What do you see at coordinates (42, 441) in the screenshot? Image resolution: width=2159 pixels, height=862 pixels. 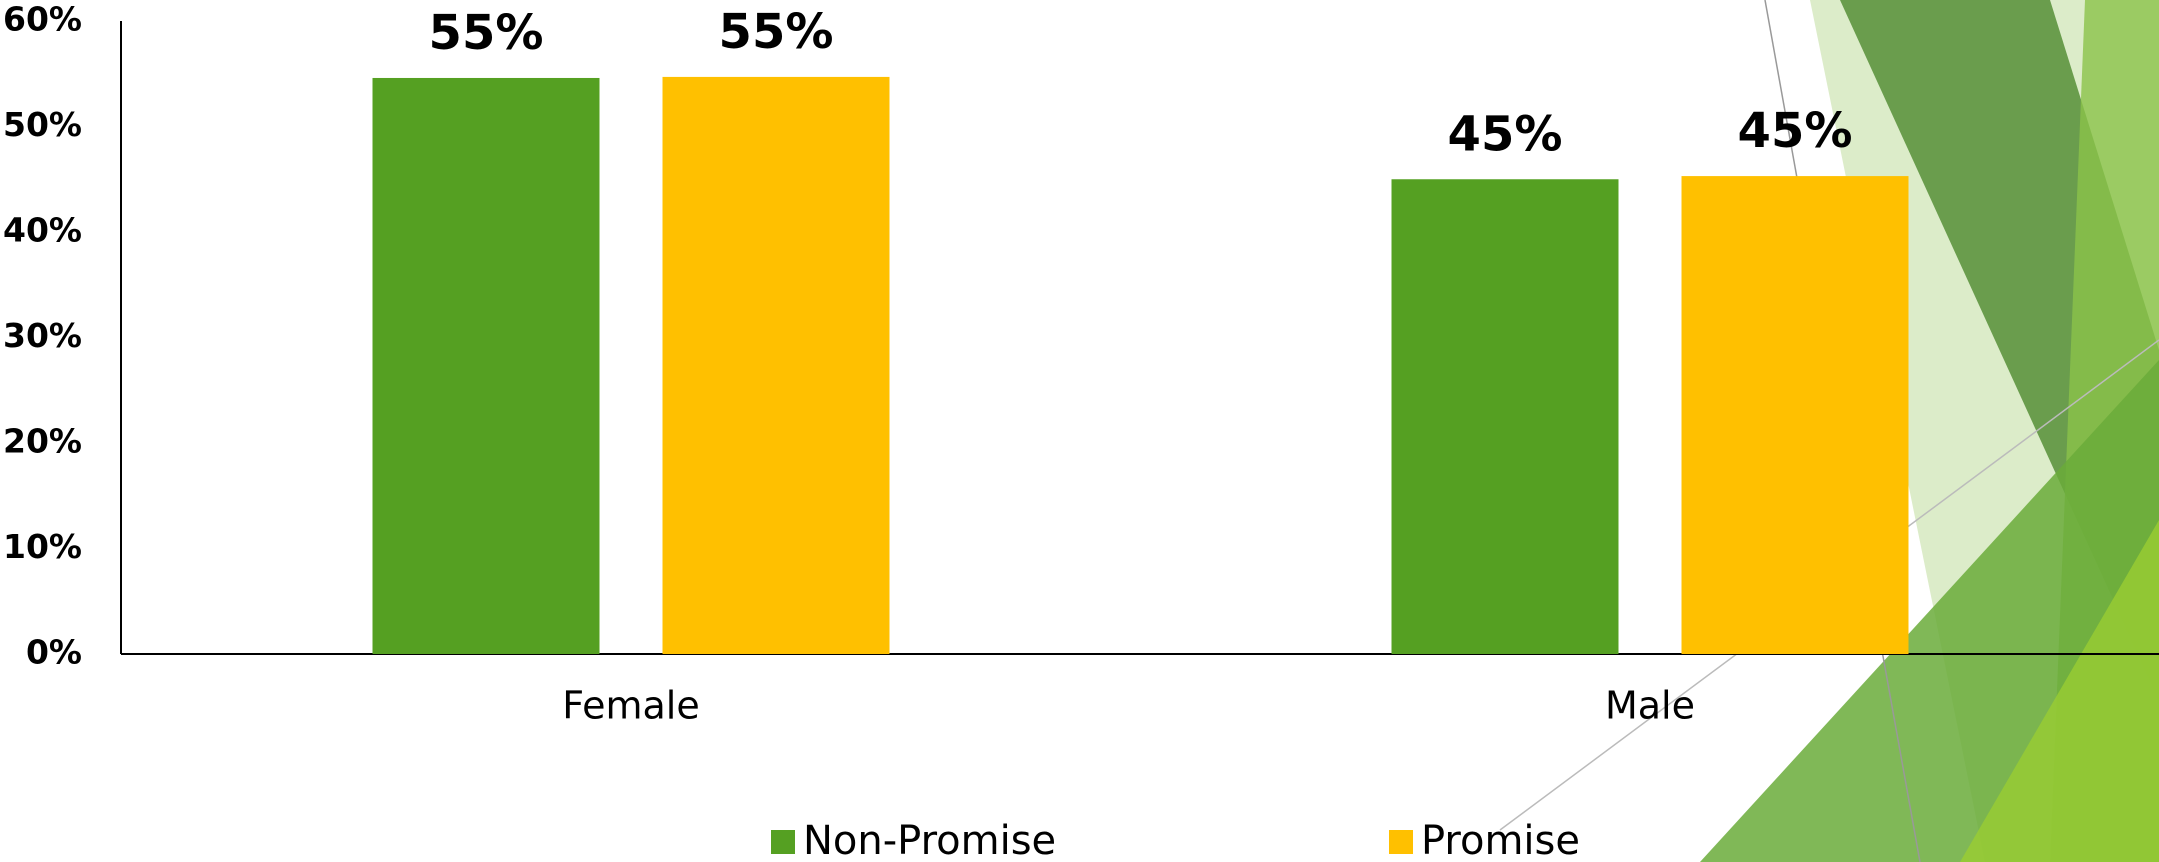 I see `y-tick-label: 20%` at bounding box center [42, 441].